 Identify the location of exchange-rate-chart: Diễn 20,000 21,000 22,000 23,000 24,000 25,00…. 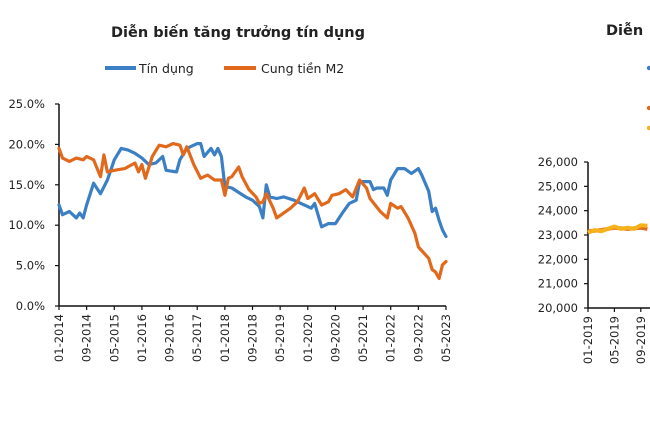
(594, 193).